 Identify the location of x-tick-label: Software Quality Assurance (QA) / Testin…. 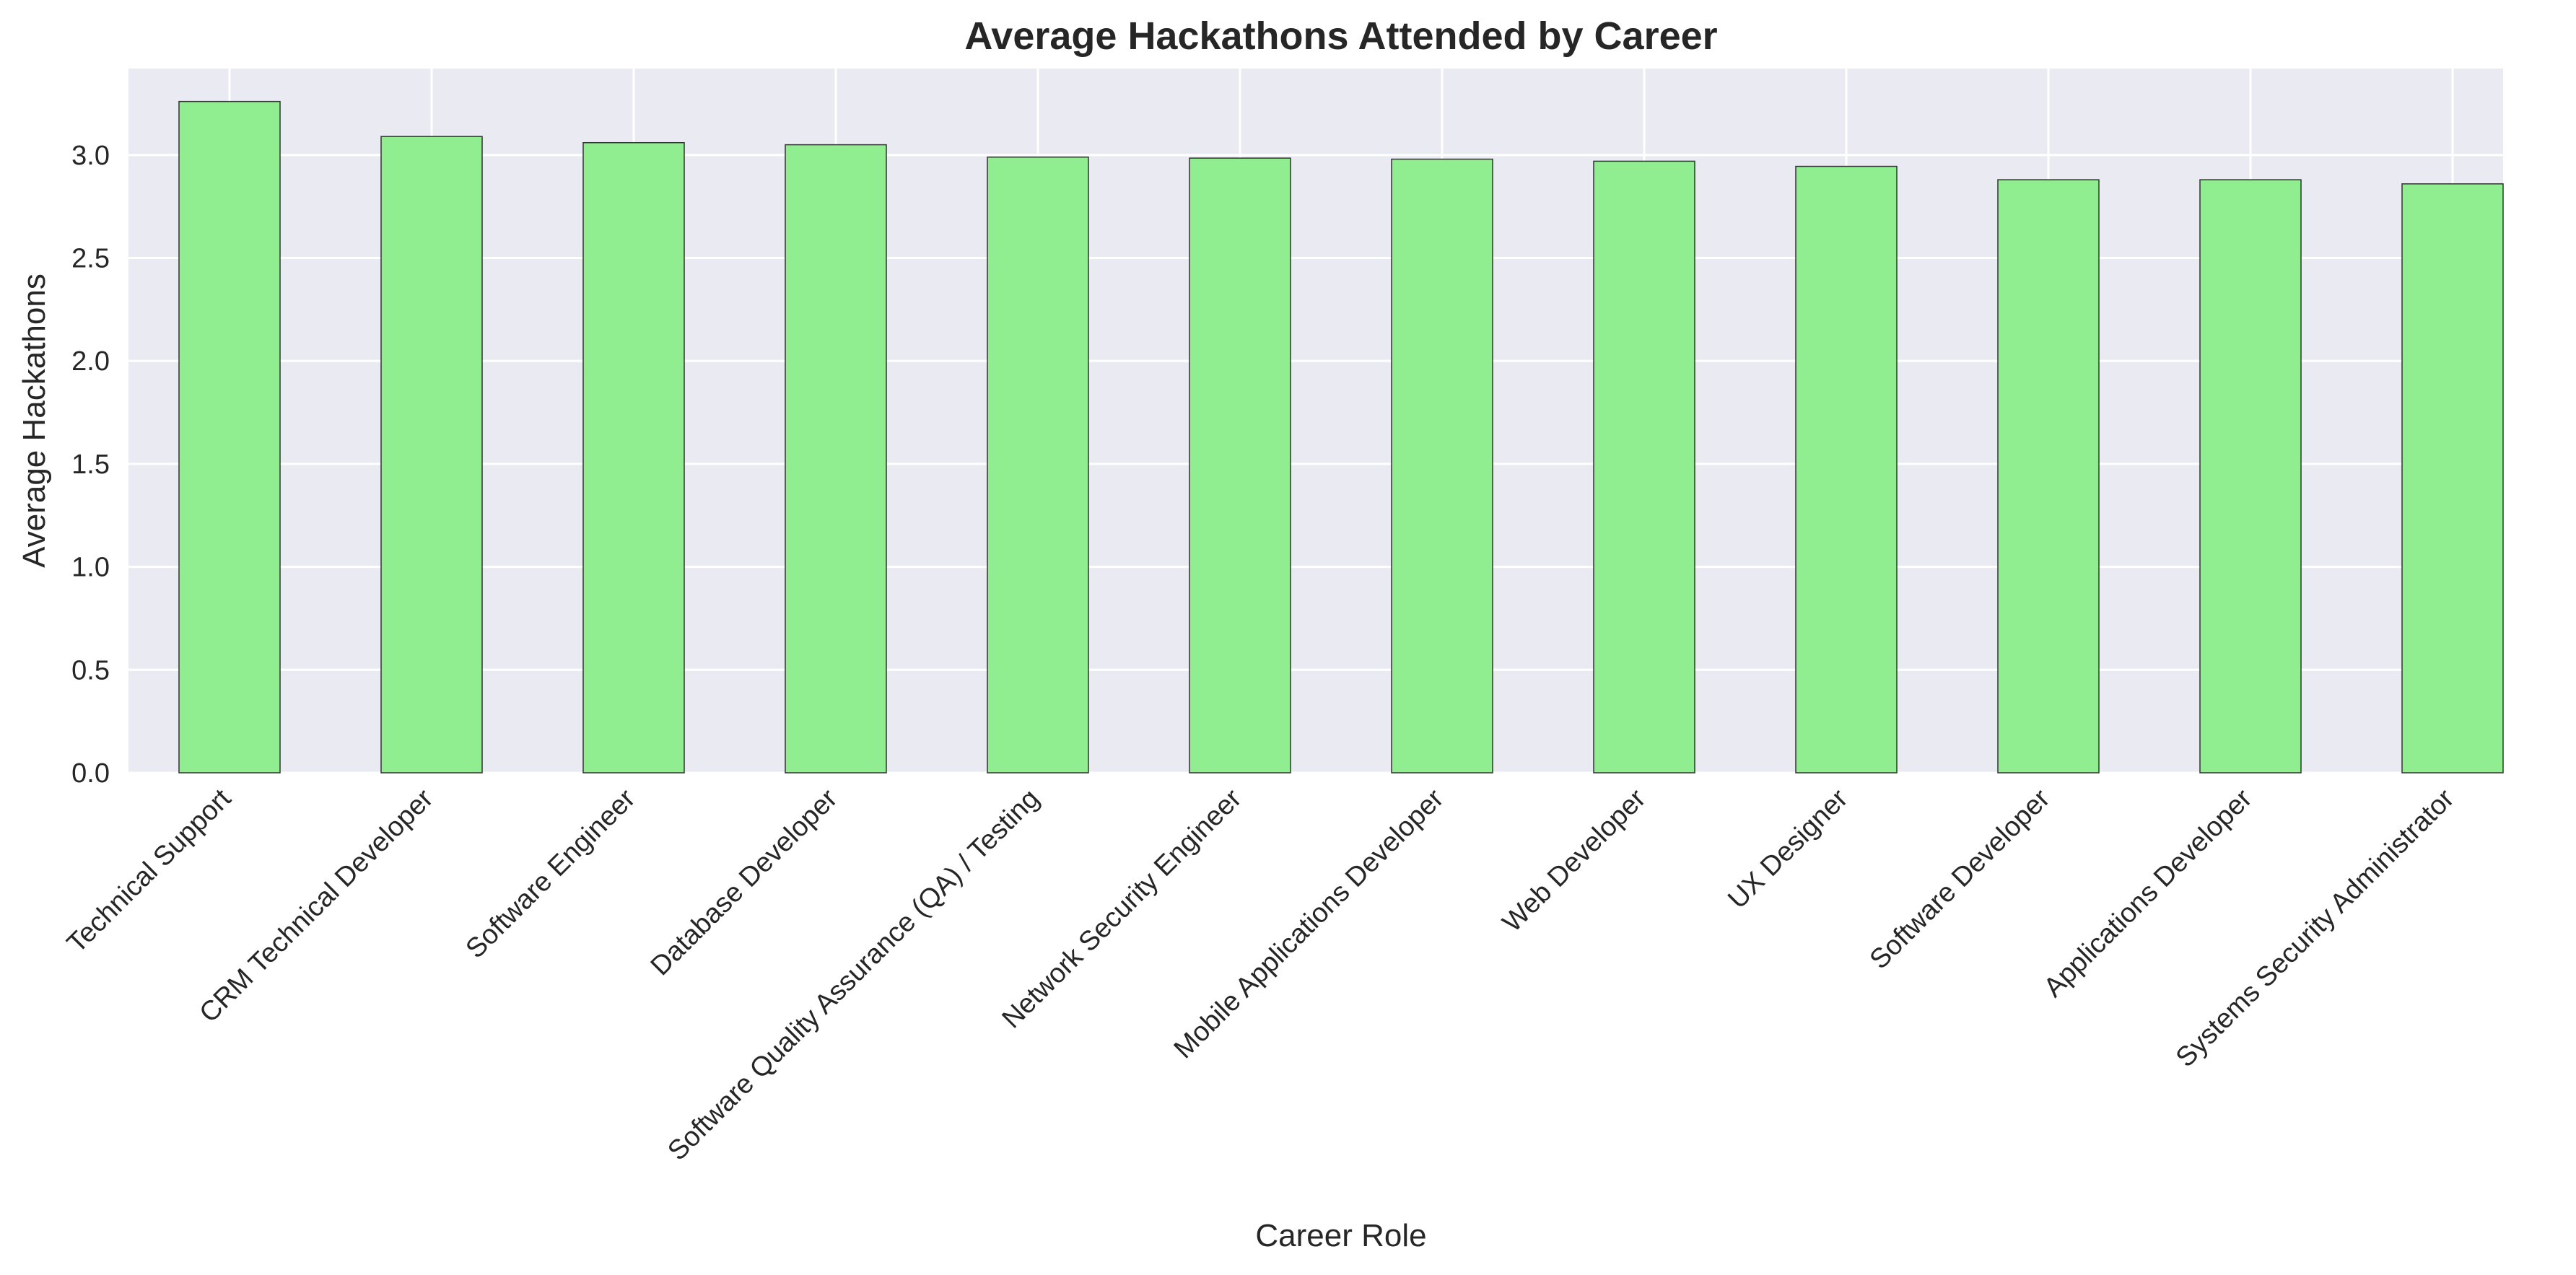
(853, 976).